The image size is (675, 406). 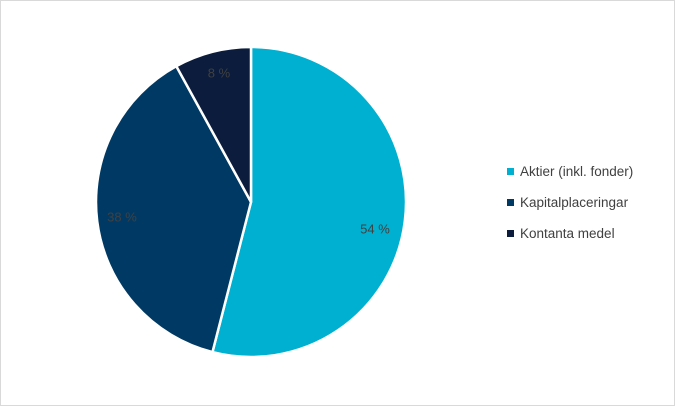 What do you see at coordinates (577, 171) in the screenshot?
I see `legend-label-aktier: Aktier (inkl. fonder)` at bounding box center [577, 171].